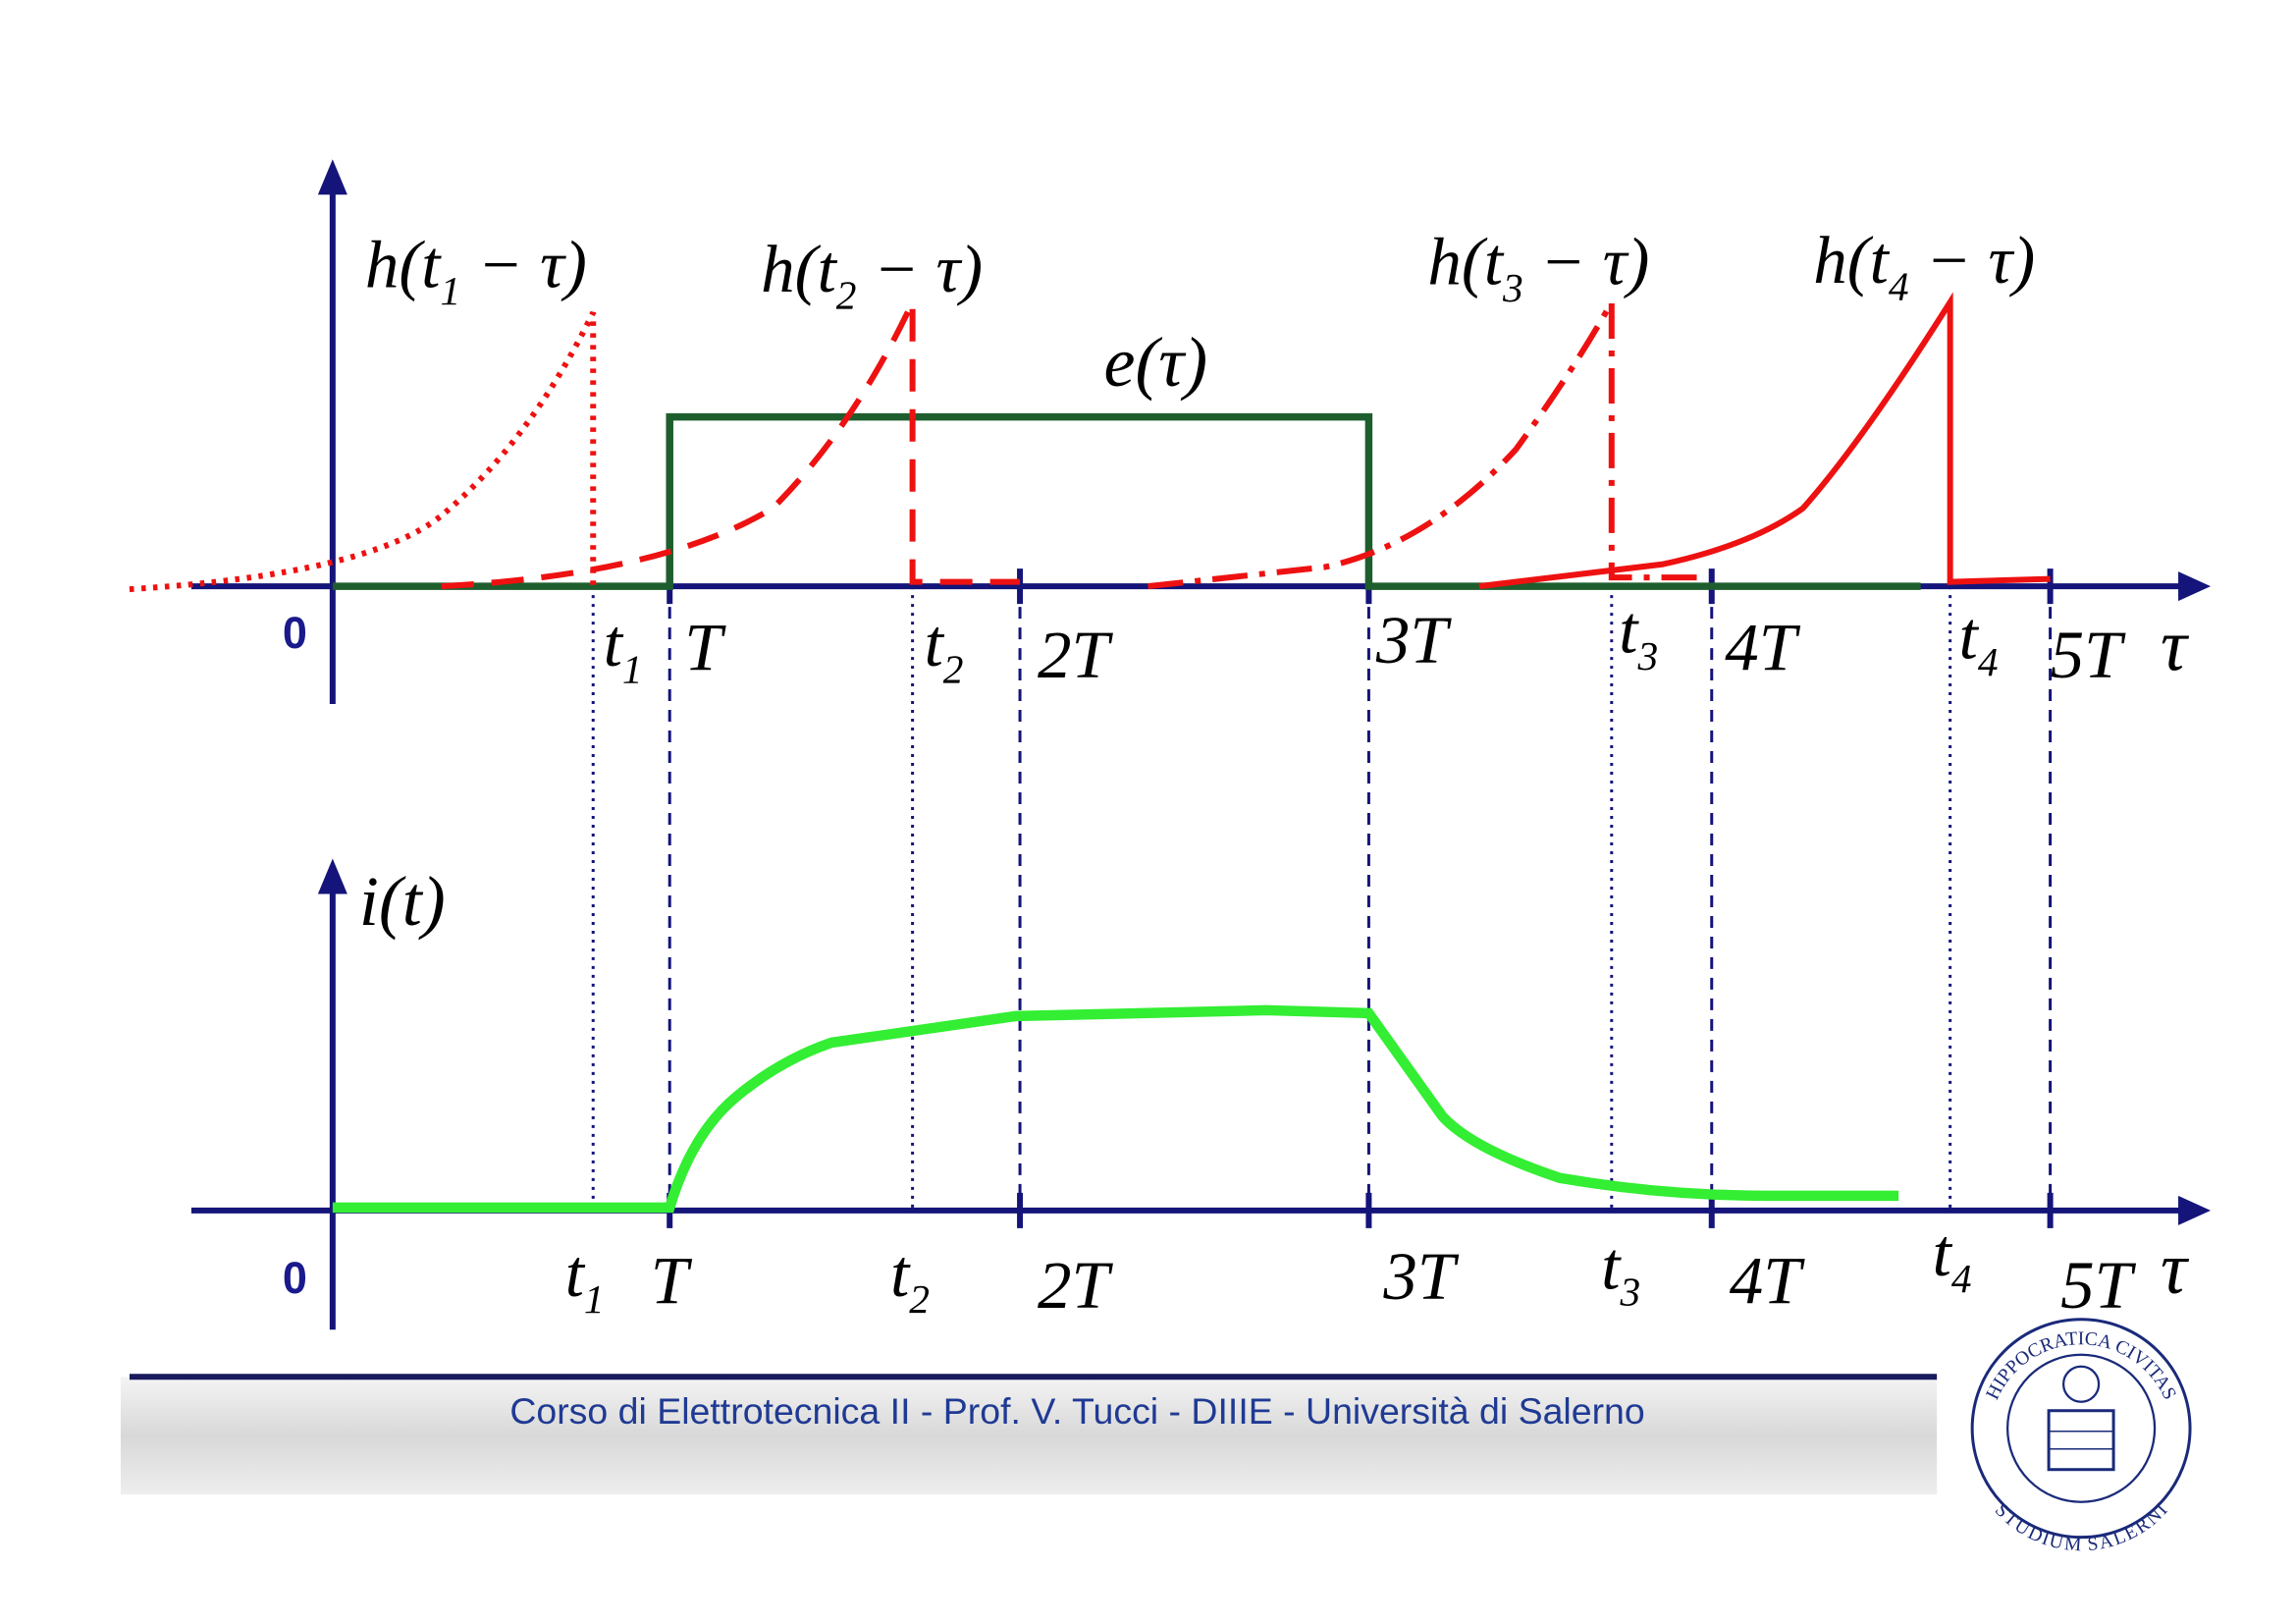 The width and height of the screenshot is (2296, 1623). What do you see at coordinates (402, 901) in the screenshot?
I see `output-label: i(t)` at bounding box center [402, 901].